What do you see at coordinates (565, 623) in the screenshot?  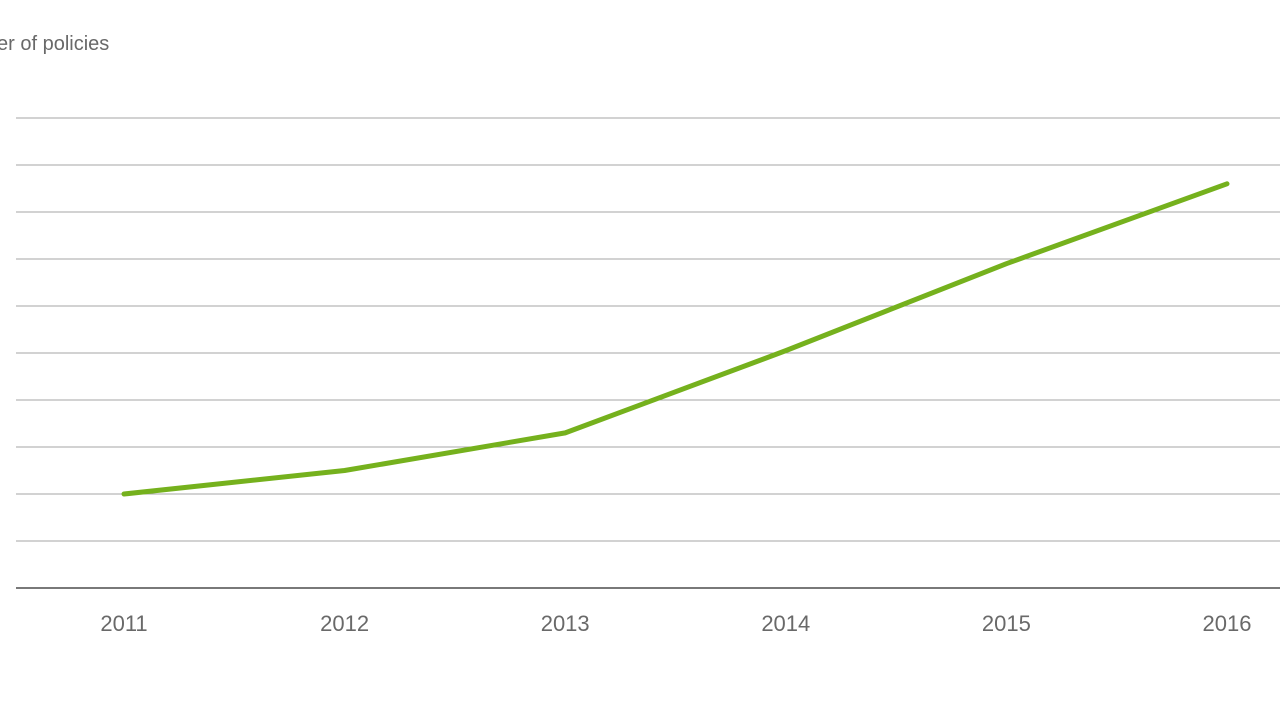 I see `x-tick-label: 2013` at bounding box center [565, 623].